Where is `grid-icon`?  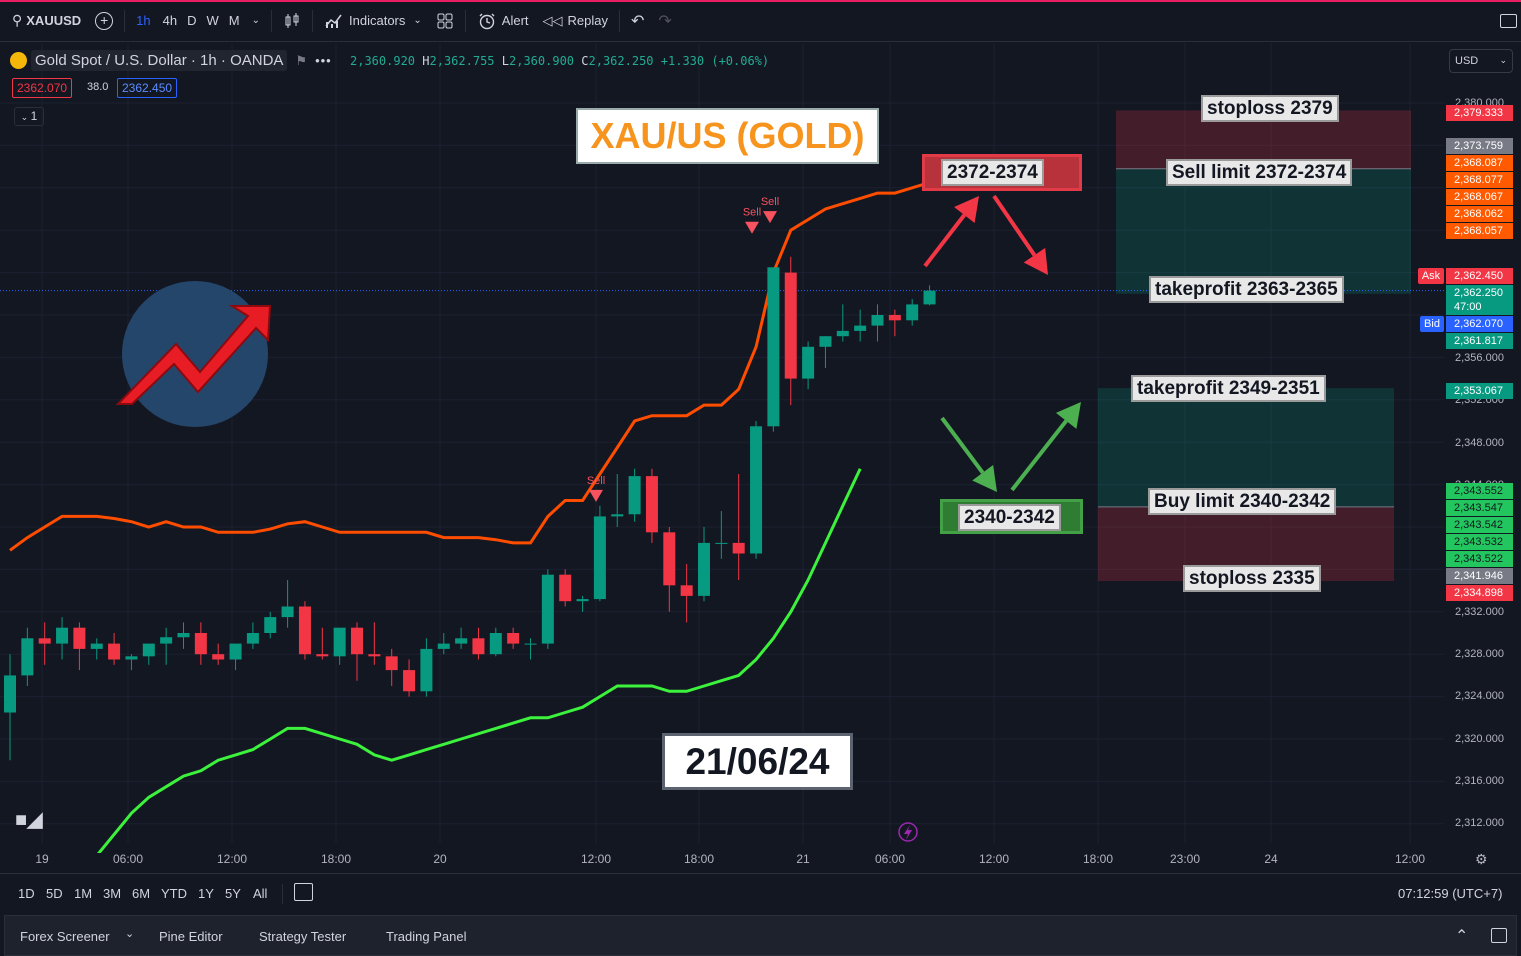
grid-icon is located at coordinates (445, 20).